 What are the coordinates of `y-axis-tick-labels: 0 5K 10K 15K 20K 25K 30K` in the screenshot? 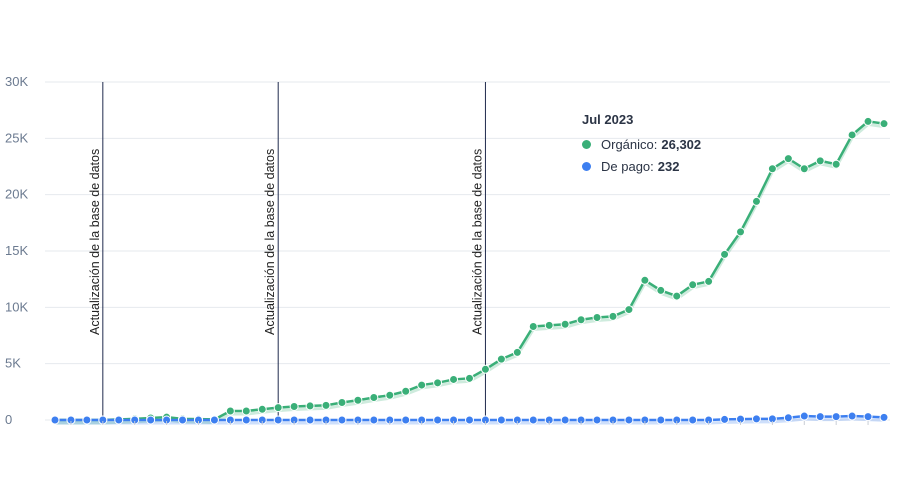 It's located at (16, 250).